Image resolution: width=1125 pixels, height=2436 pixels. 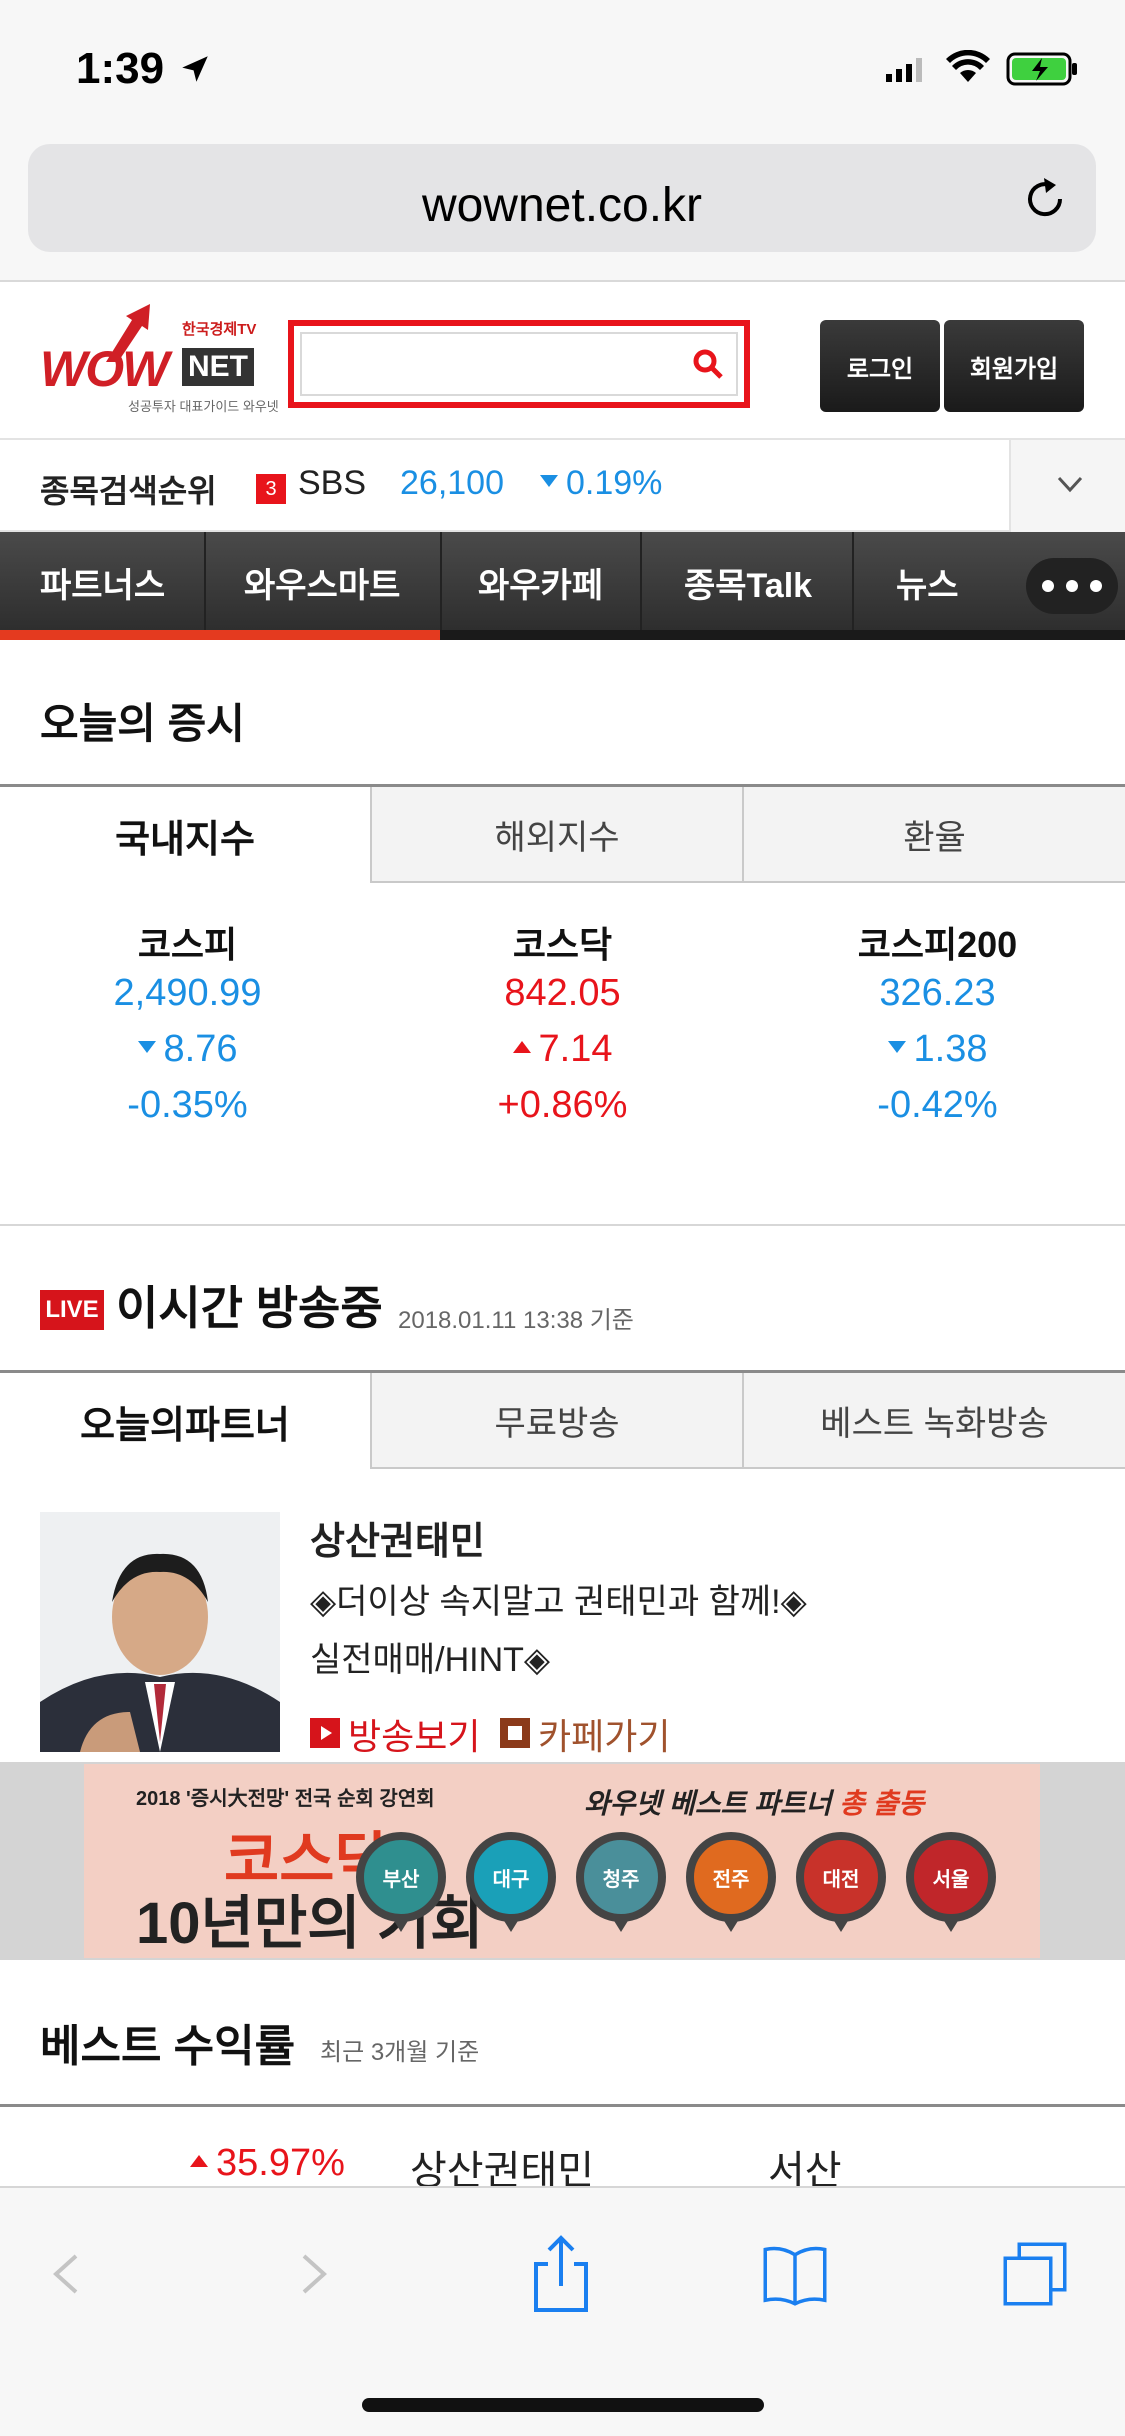 I want to click on browser-address-area: wownet.co.kr, so click(x=562, y=207).